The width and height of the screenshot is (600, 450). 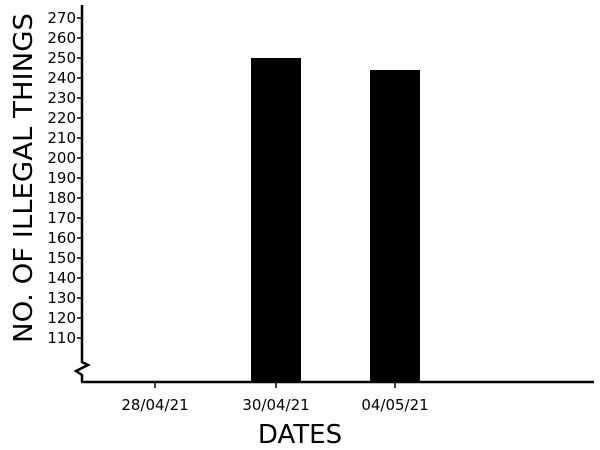 I want to click on y-tick-label: 210, so click(x=61, y=138).